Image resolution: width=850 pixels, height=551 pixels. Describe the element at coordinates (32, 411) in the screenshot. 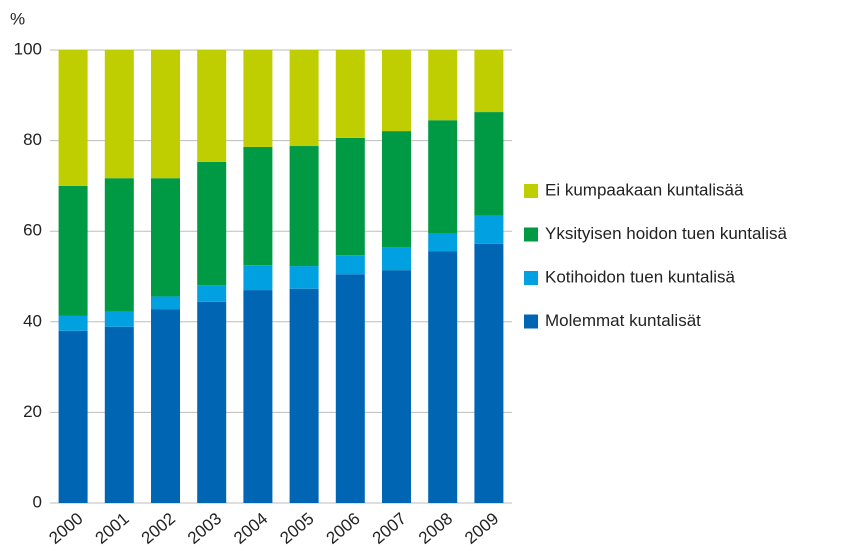

I see `y-tick-label: 20` at that location.